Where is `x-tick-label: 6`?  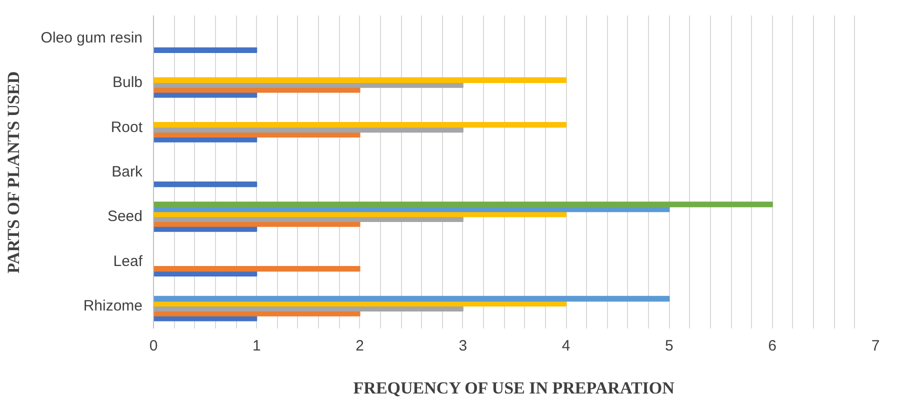 x-tick-label: 6 is located at coordinates (772, 346).